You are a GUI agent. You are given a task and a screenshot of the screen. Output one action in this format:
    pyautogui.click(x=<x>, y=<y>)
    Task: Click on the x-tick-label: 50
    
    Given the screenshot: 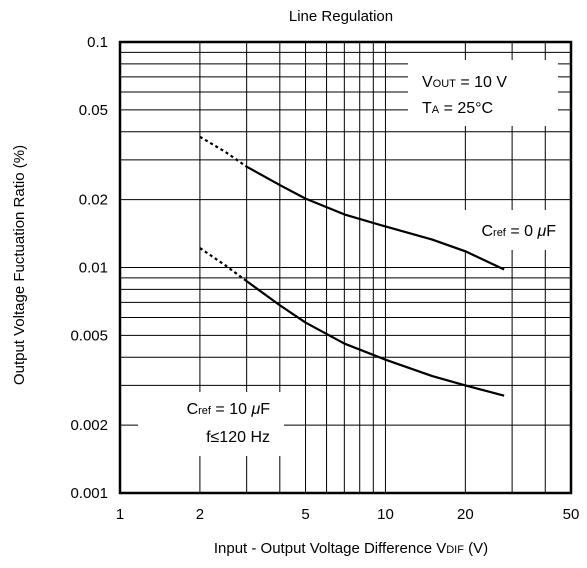 What is the action you would take?
    pyautogui.click(x=571, y=514)
    